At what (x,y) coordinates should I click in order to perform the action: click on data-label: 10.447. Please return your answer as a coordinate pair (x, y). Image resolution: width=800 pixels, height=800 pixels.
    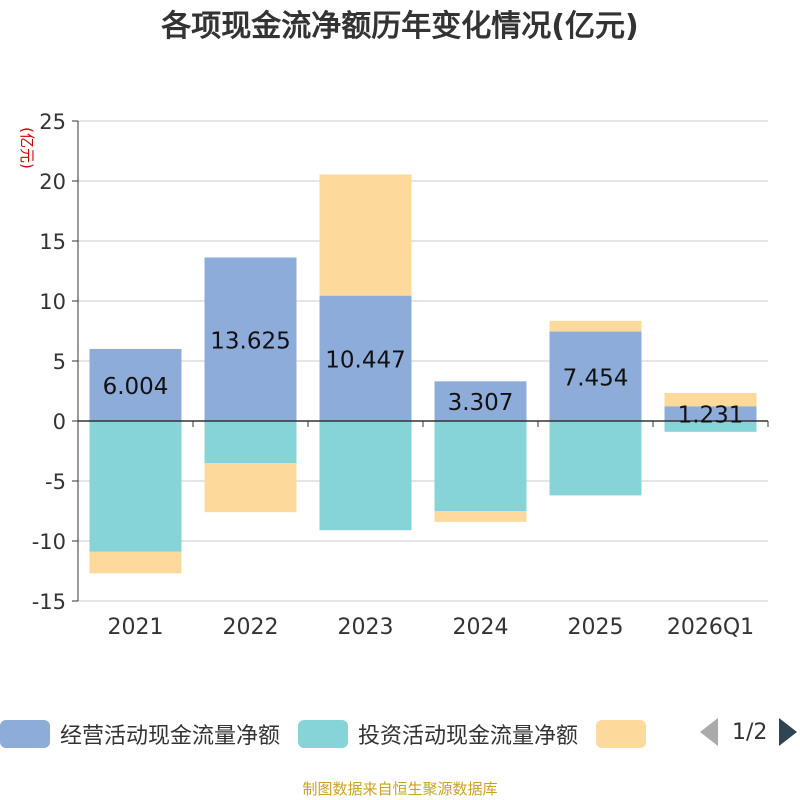
    Looking at the image, I should click on (365, 360).